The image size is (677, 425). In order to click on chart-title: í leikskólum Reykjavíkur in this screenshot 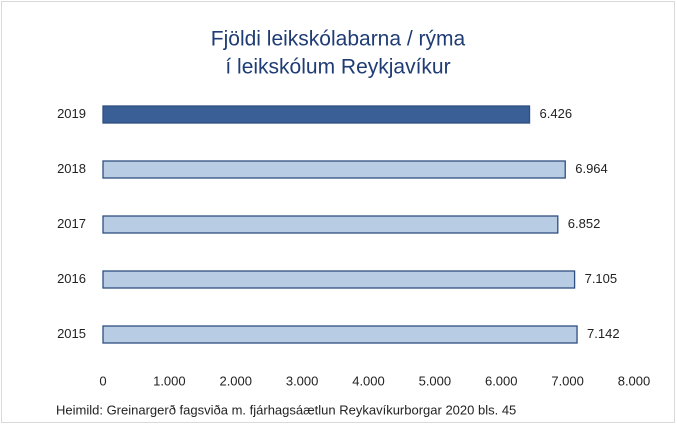, I will do `click(337, 67)`.